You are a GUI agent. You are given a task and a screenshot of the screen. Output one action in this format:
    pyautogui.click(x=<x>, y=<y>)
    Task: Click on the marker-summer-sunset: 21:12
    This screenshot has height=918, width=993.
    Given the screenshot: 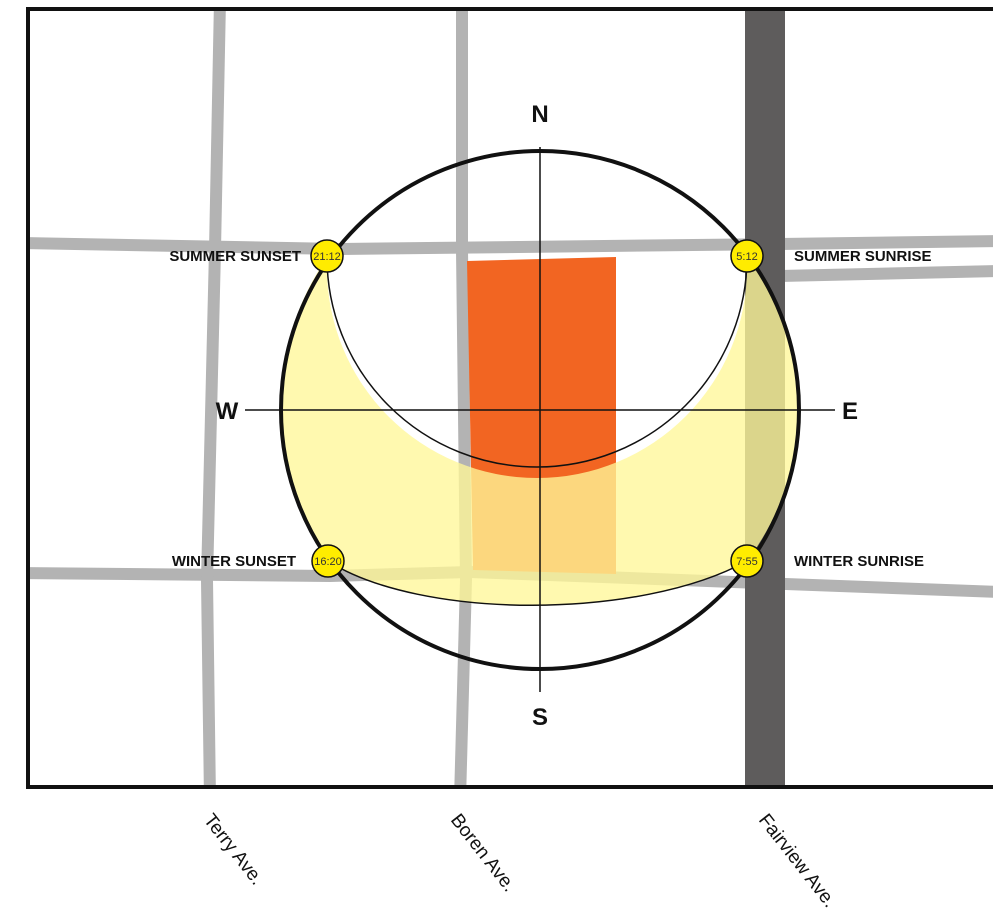 What is the action you would take?
    pyautogui.click(x=327, y=256)
    